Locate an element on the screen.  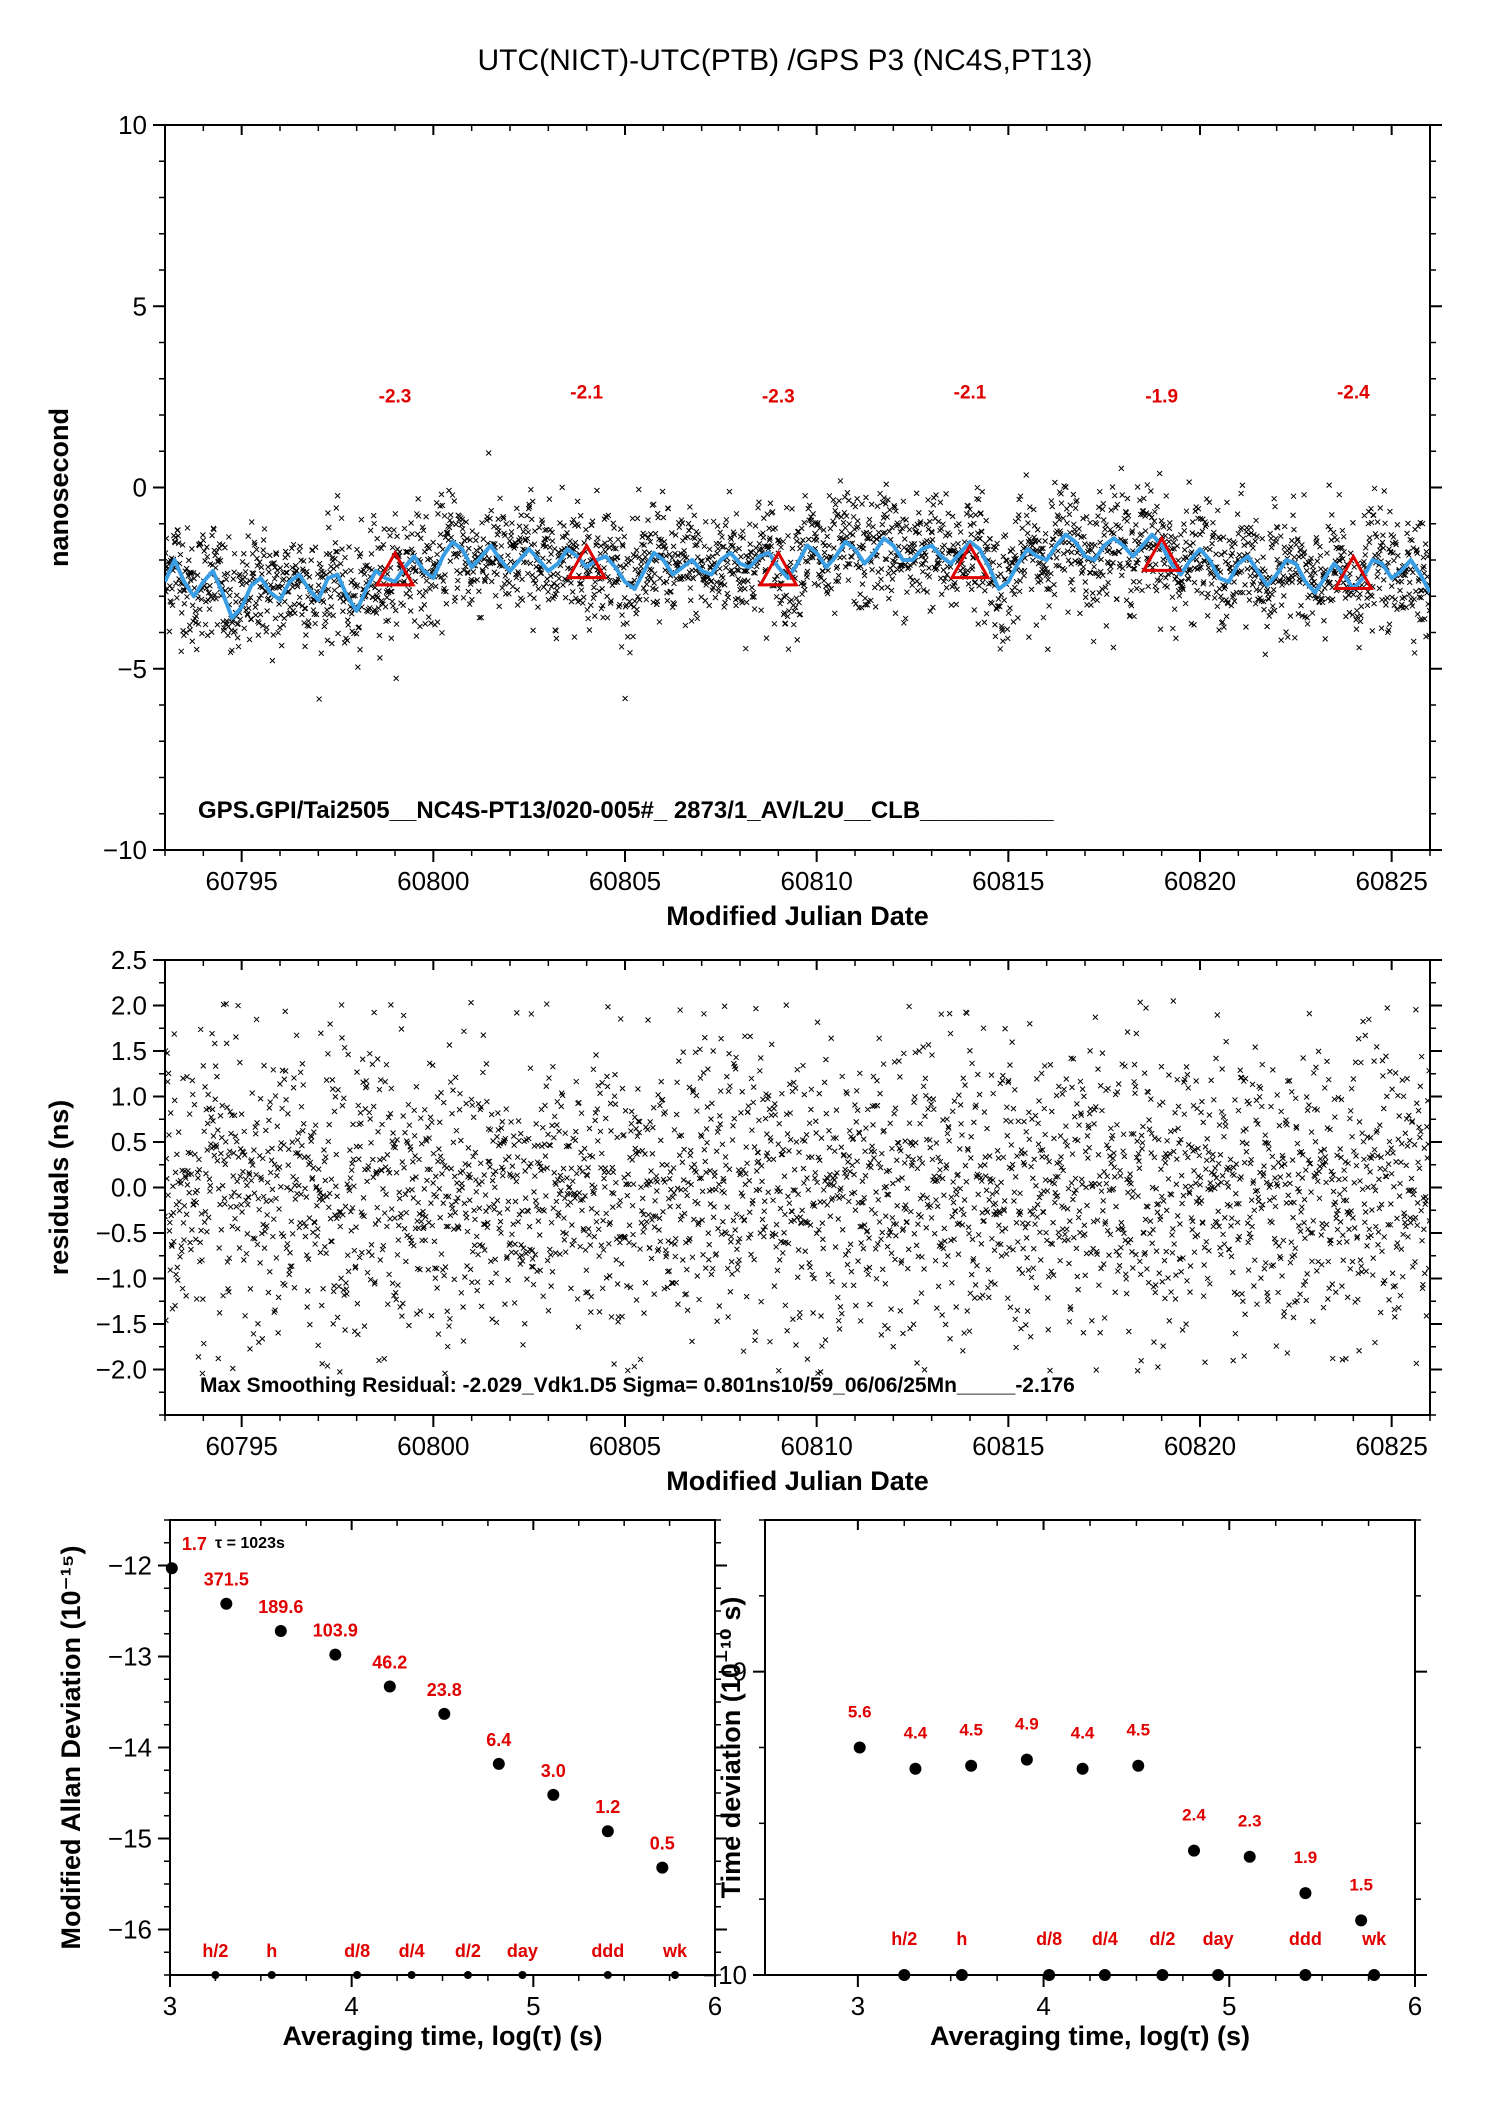
top-xtick-label: 60805 is located at coordinates (625, 881).